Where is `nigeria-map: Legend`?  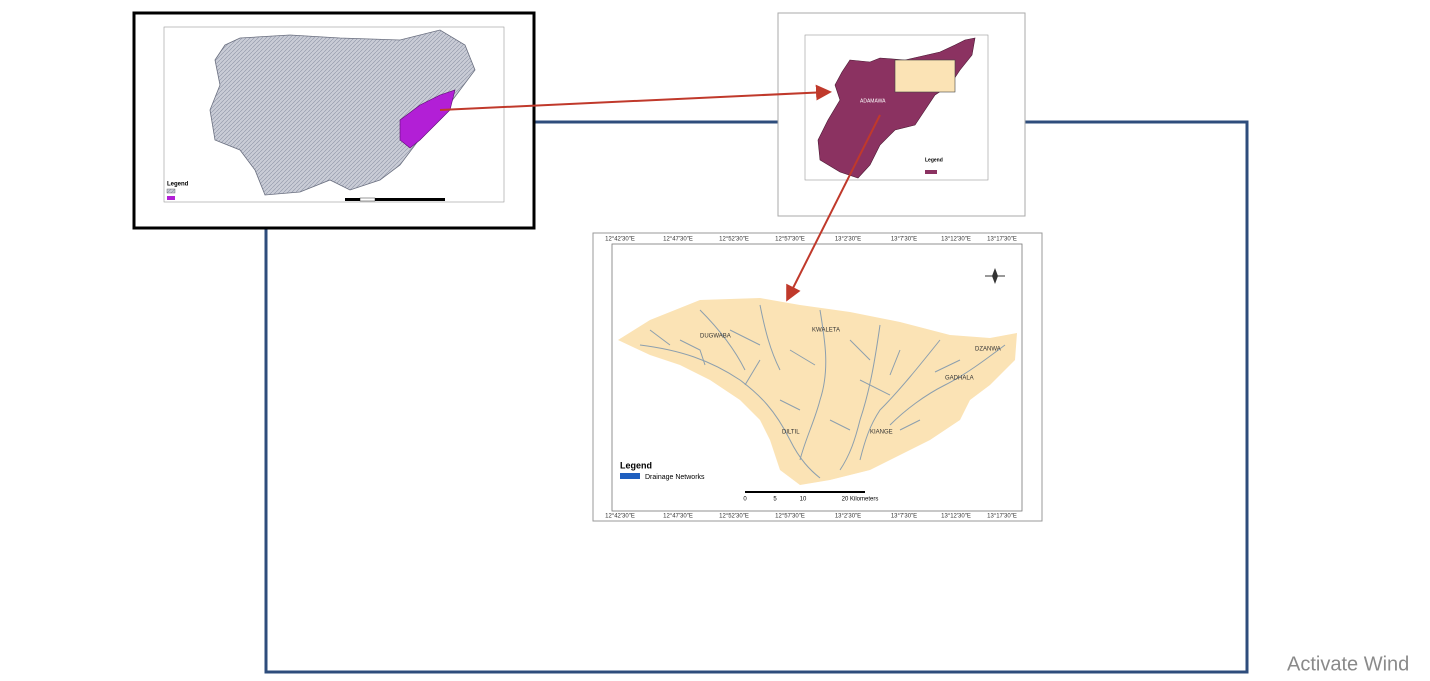
nigeria-map: Legend is located at coordinates (334, 120).